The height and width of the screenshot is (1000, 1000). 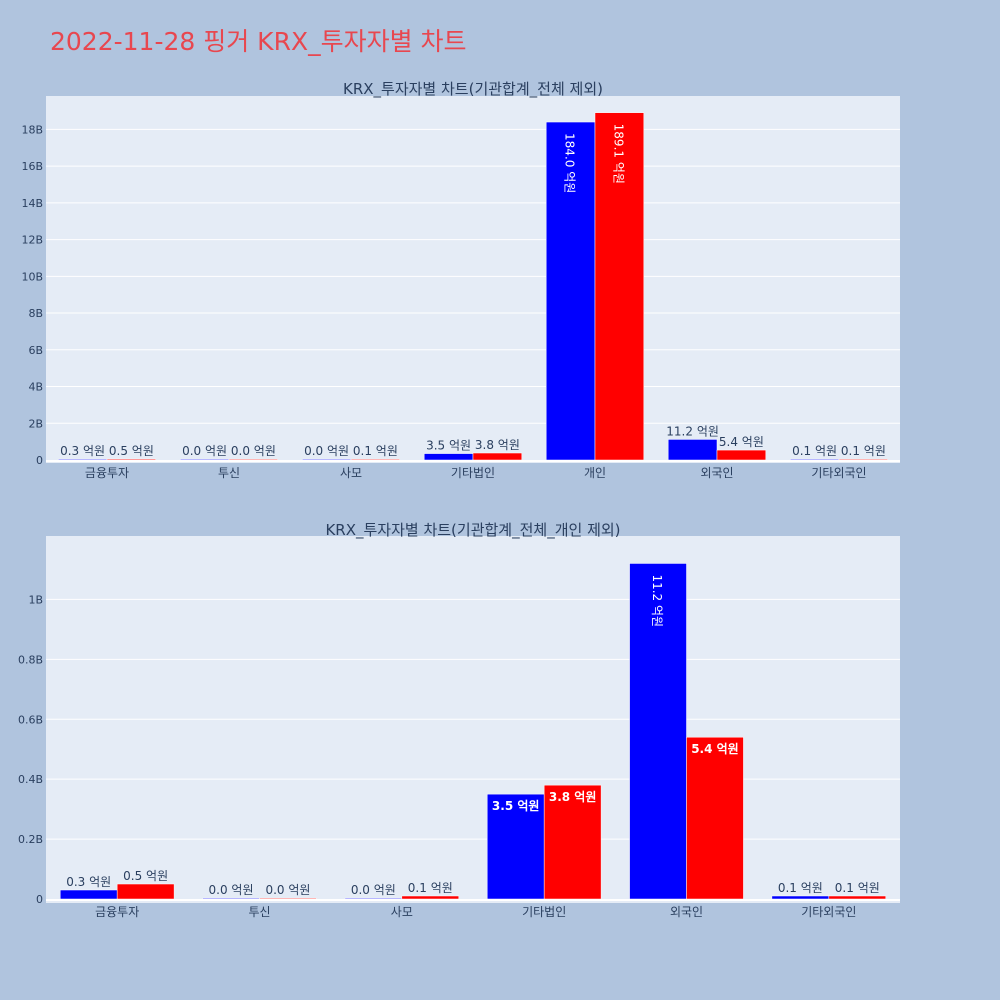 I want to click on y-tick-label: 18B, so click(x=32, y=129).